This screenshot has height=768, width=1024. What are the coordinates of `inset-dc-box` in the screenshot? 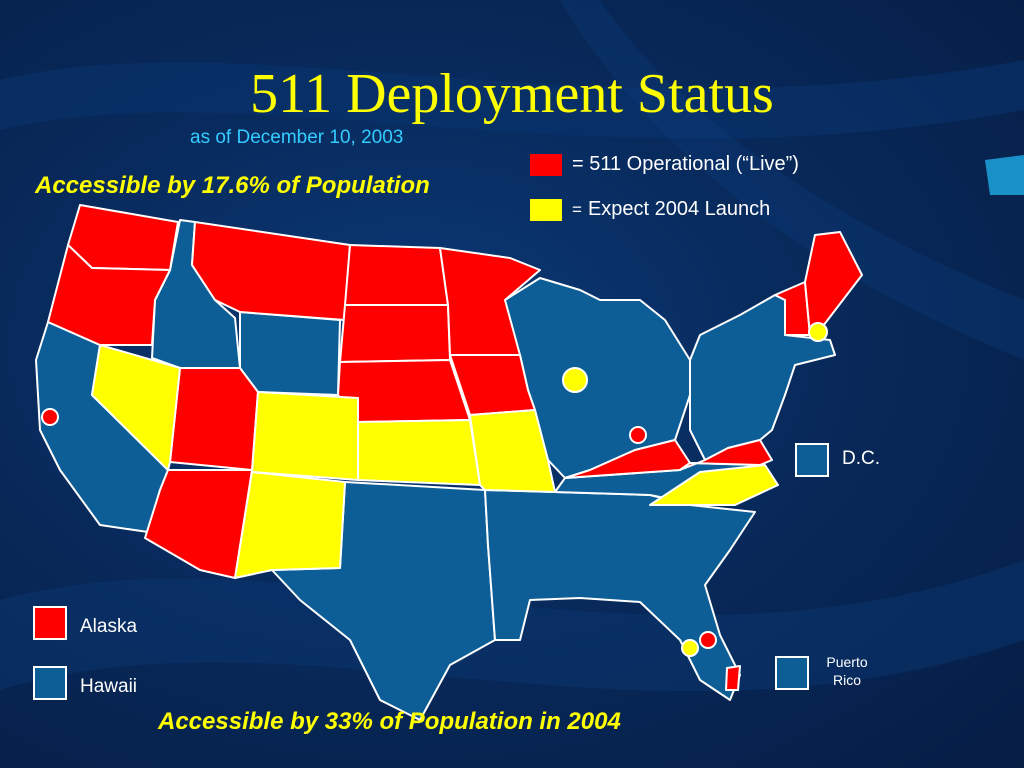 It's located at (812, 460).